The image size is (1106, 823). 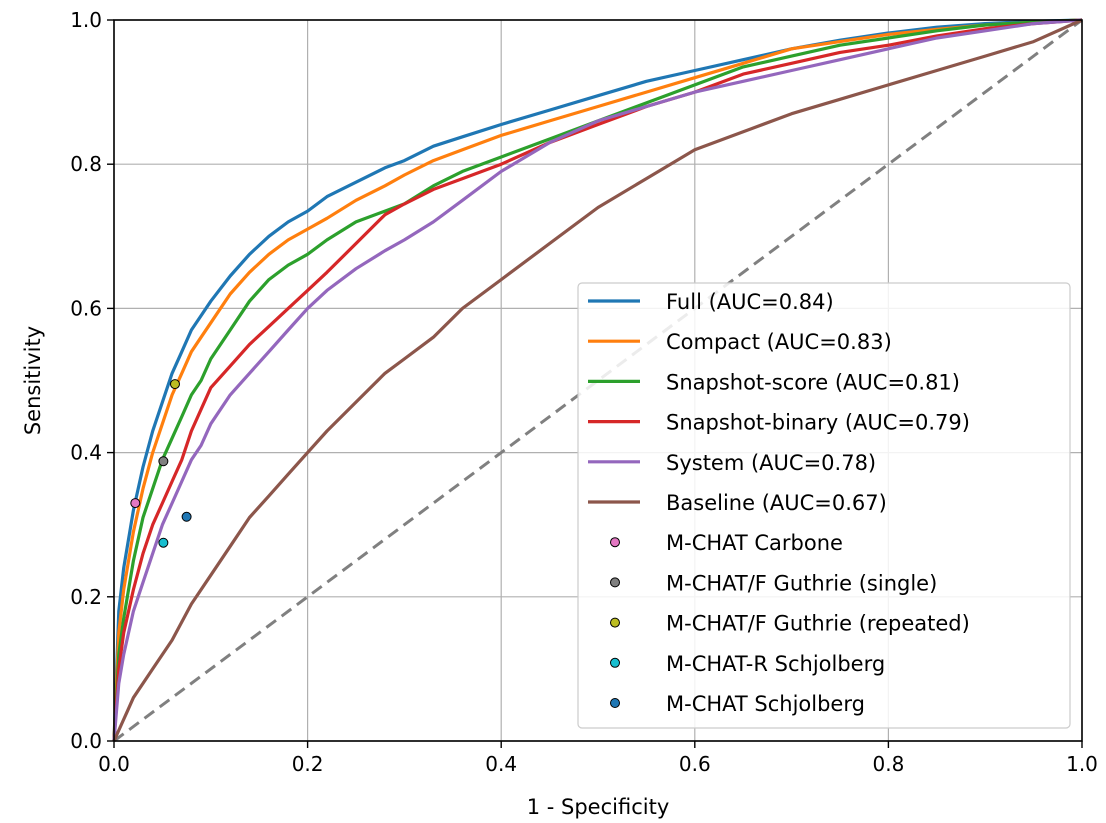 I want to click on x-tick-label: 0.2, so click(x=308, y=764).